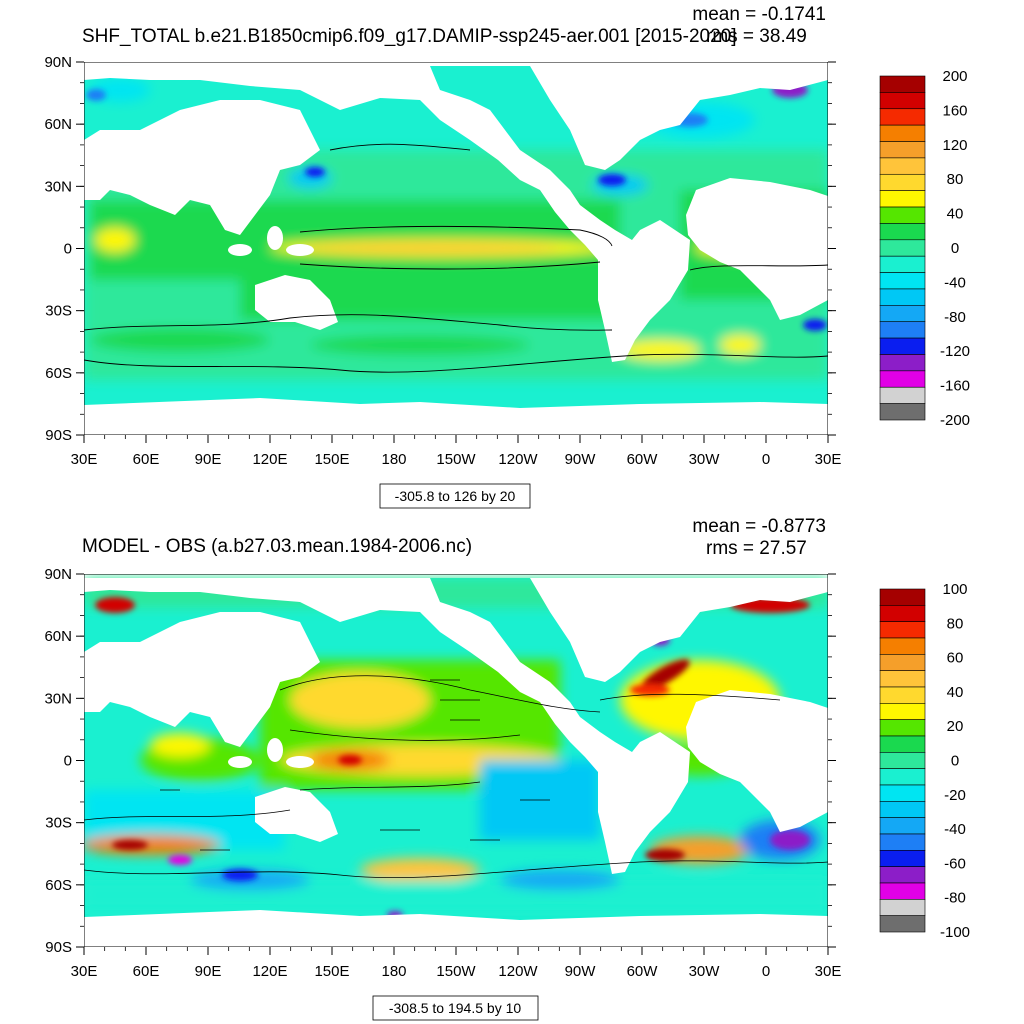  I want to click on panel-1-contour-info: -305.8 to 126 by 20, so click(455, 496).